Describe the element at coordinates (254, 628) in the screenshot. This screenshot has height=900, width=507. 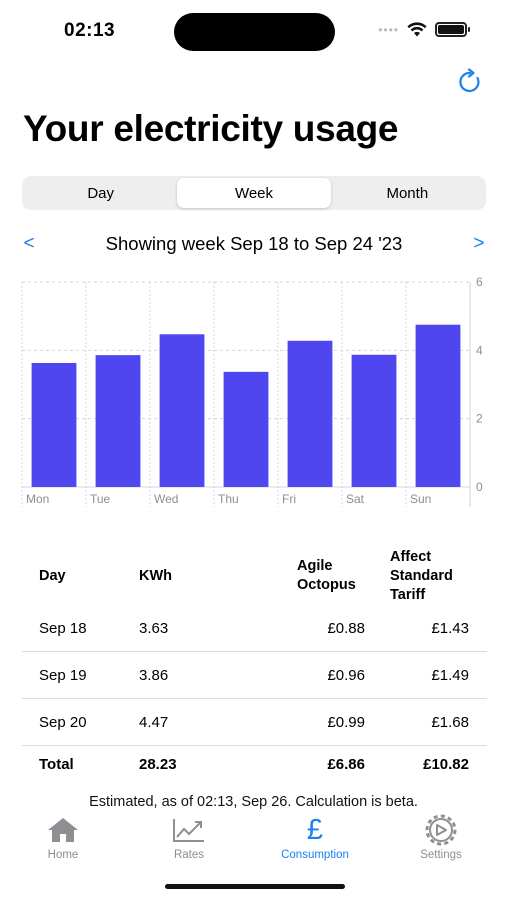
I see `table-row: Sep 18 3.63 £0.88 £1.43` at that location.